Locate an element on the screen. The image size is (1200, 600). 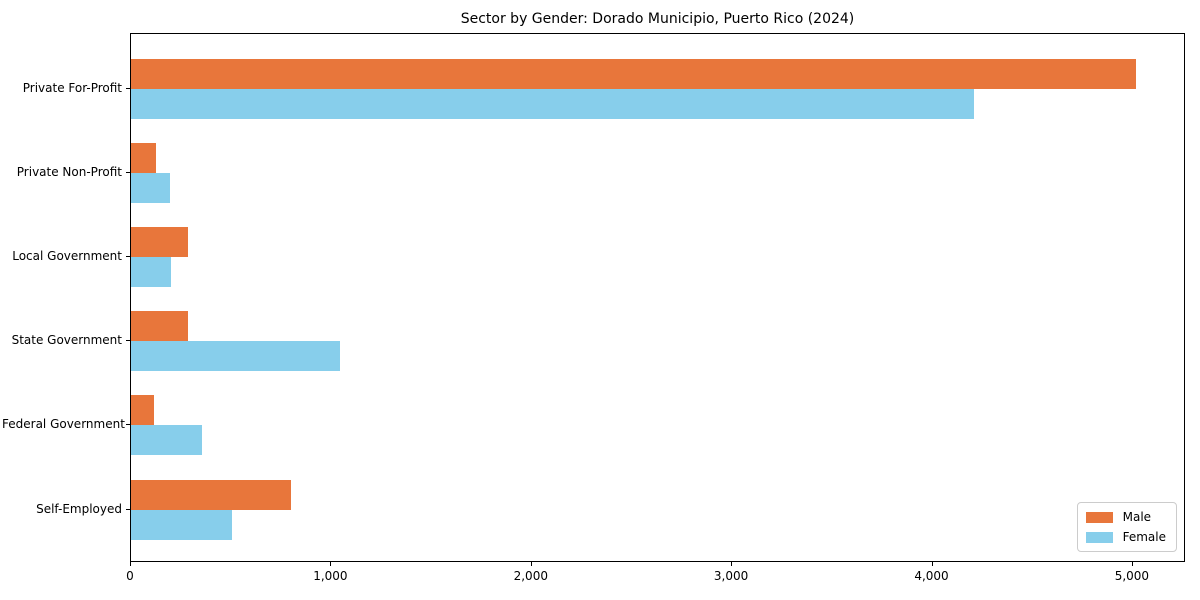
bar-female-private-non-profit is located at coordinates (151, 188).